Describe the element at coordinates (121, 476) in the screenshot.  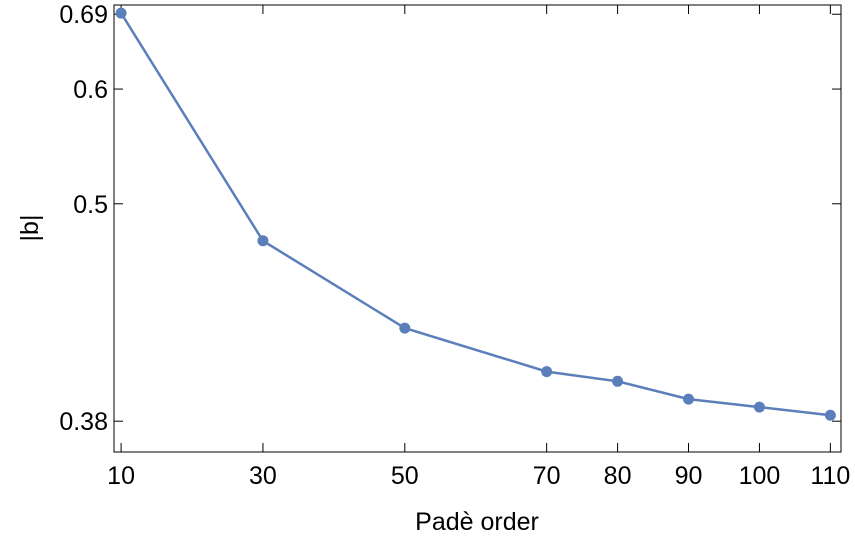
I see `x-tick-label: 10` at that location.